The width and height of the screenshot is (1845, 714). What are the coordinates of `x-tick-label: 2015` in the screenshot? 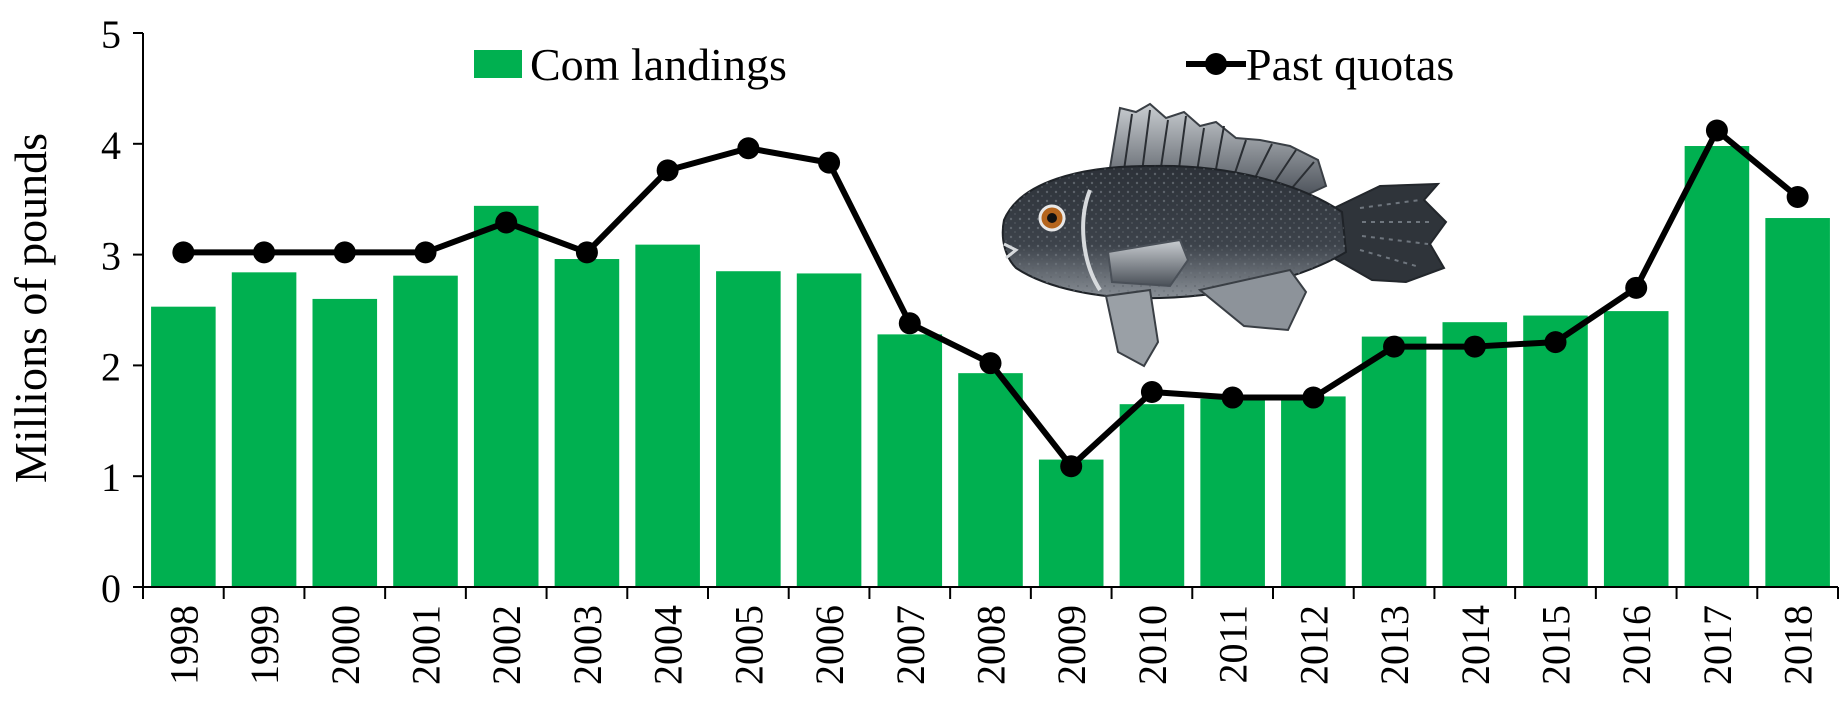 It's located at (1556, 645).